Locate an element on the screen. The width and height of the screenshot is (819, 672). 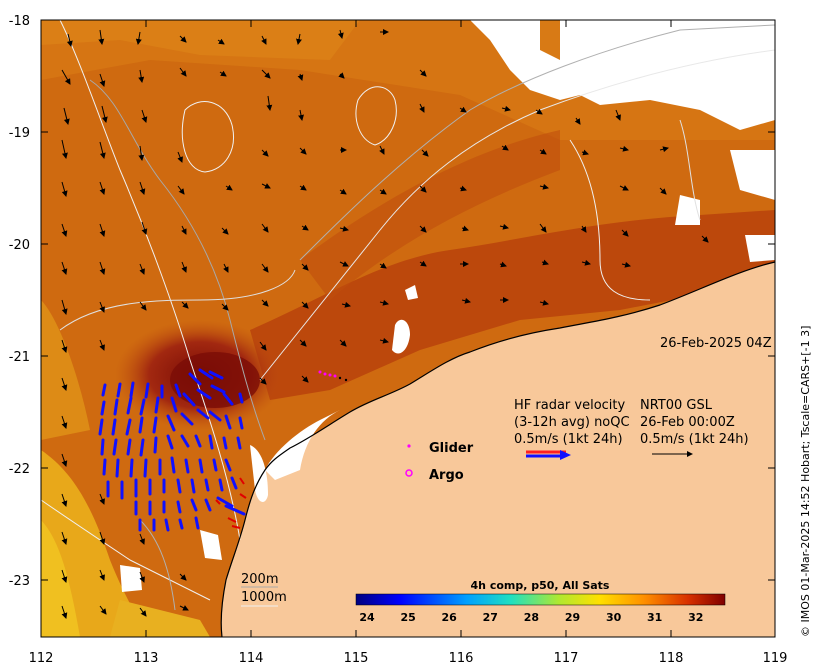
contour-200-label: 200m is located at coordinates (259, 579).